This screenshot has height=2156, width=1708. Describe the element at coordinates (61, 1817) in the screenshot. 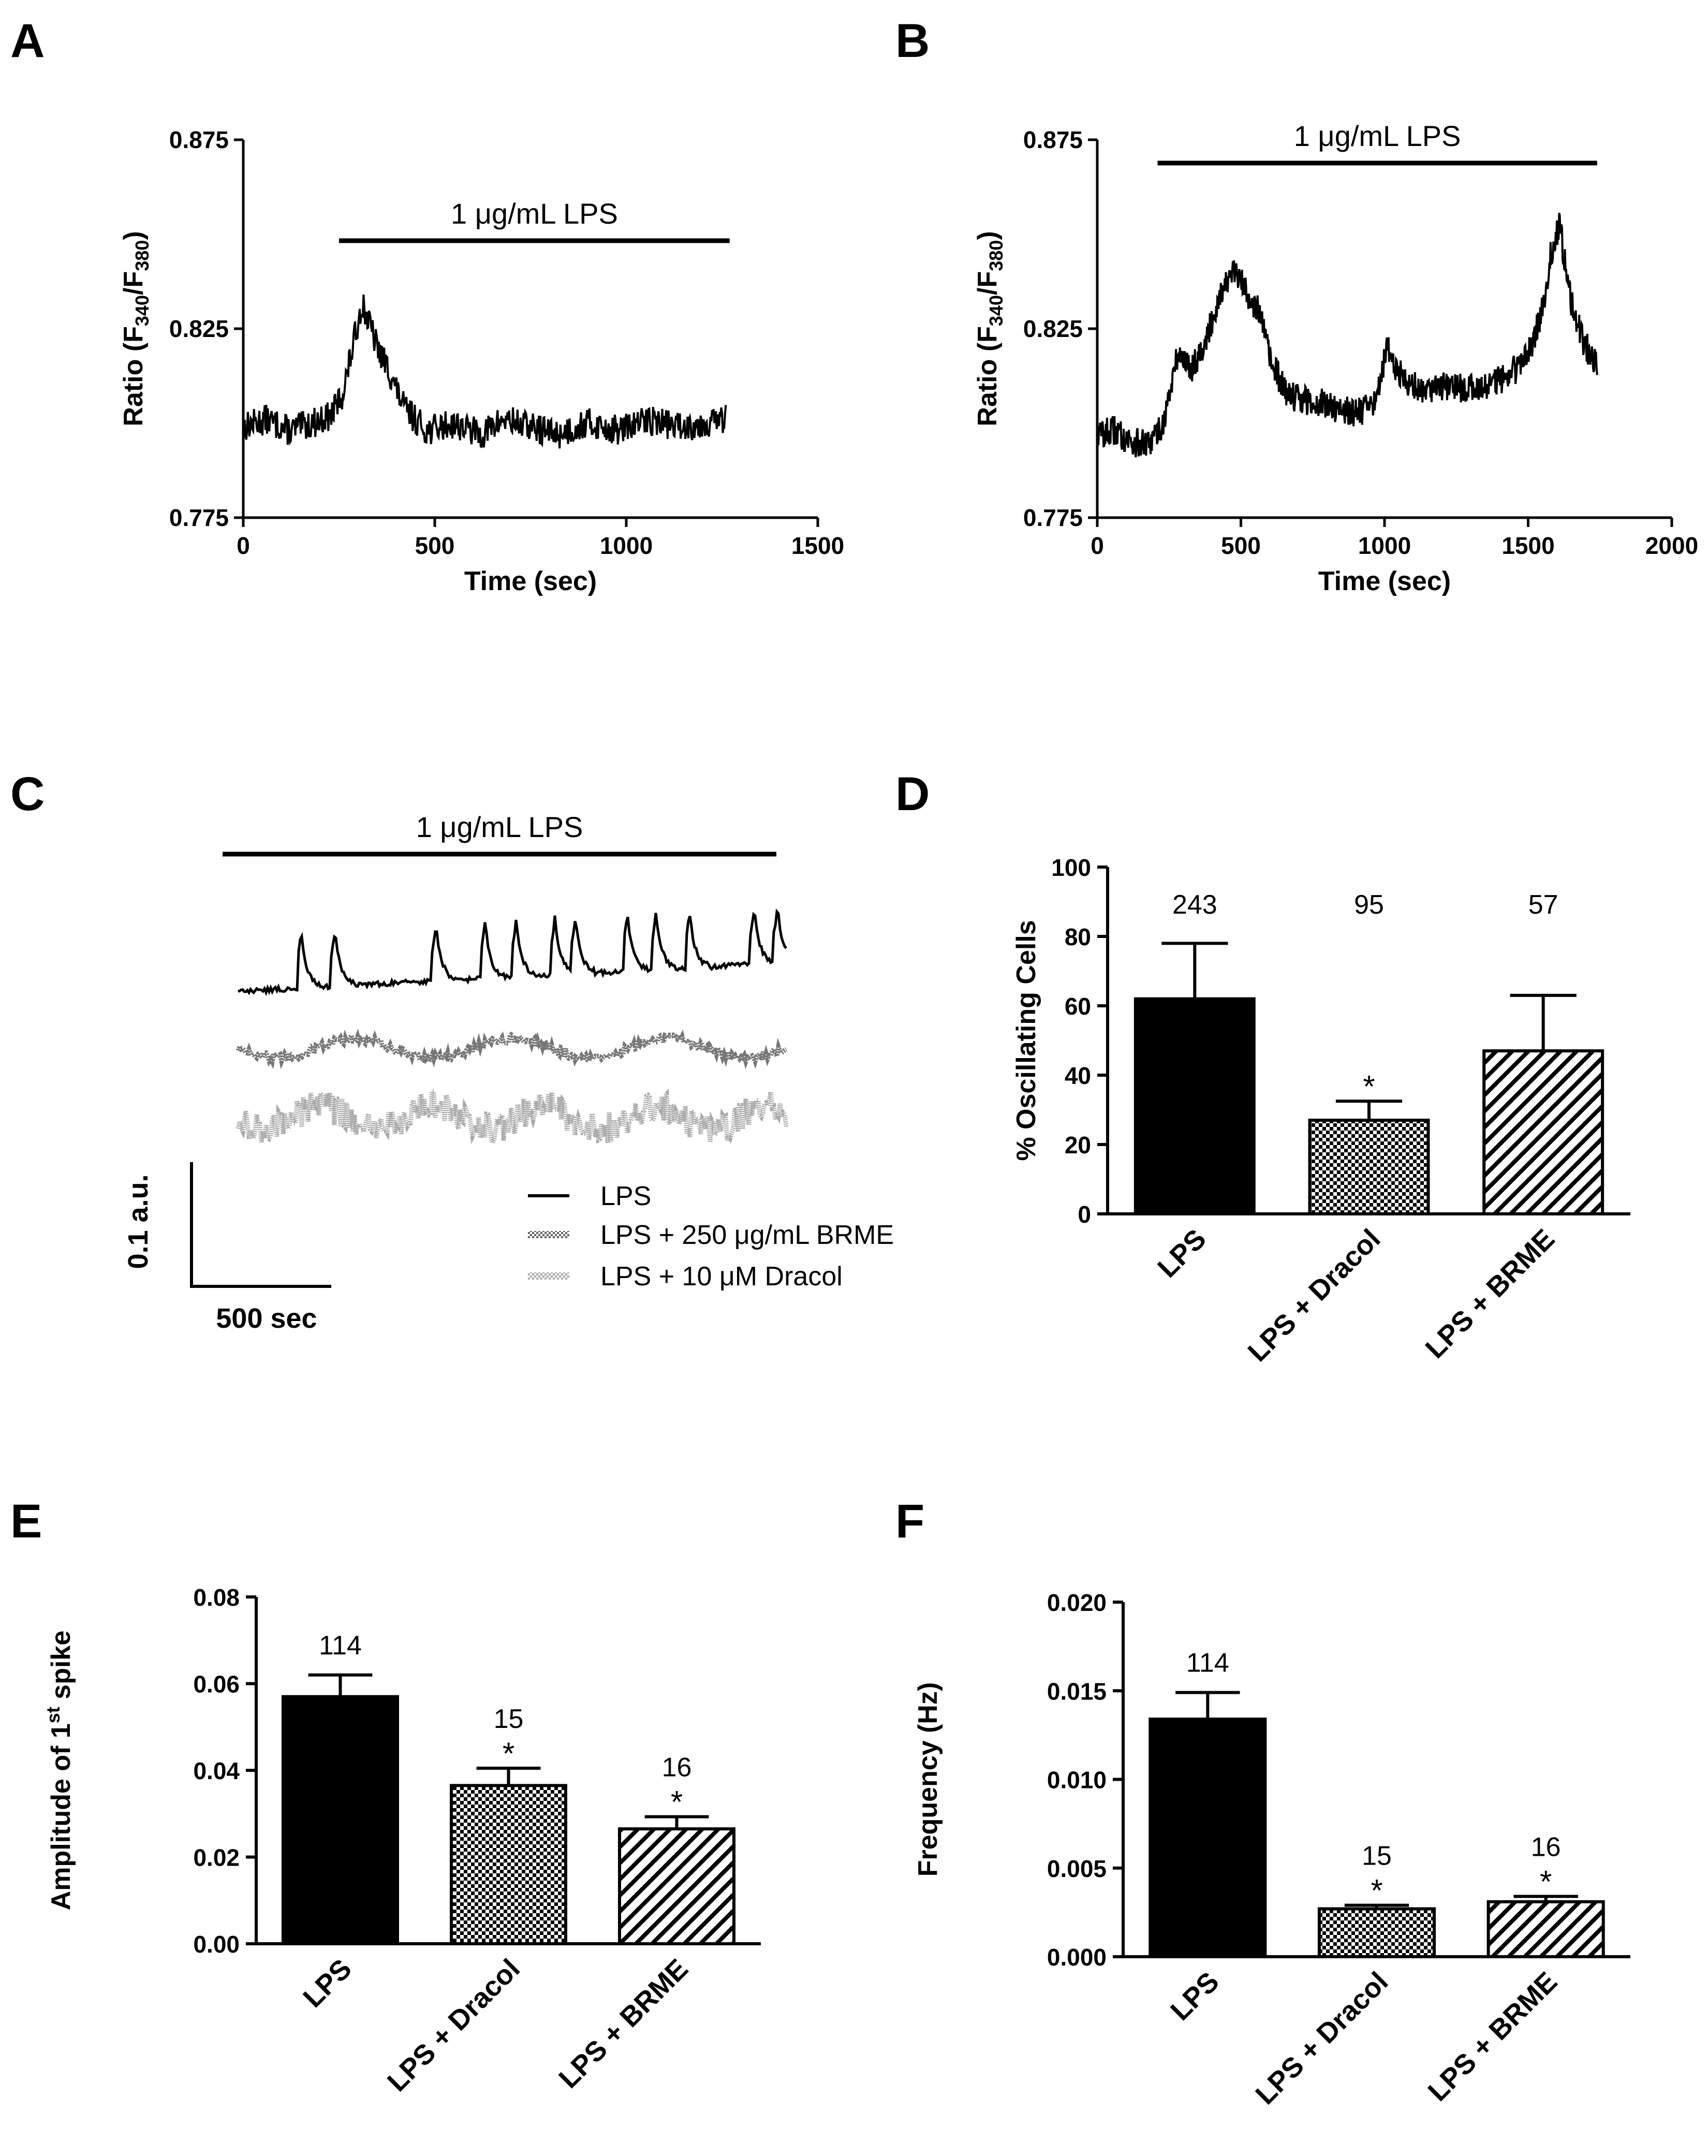

I see `panel-e-y-title-part: Amplitude of 1` at that location.